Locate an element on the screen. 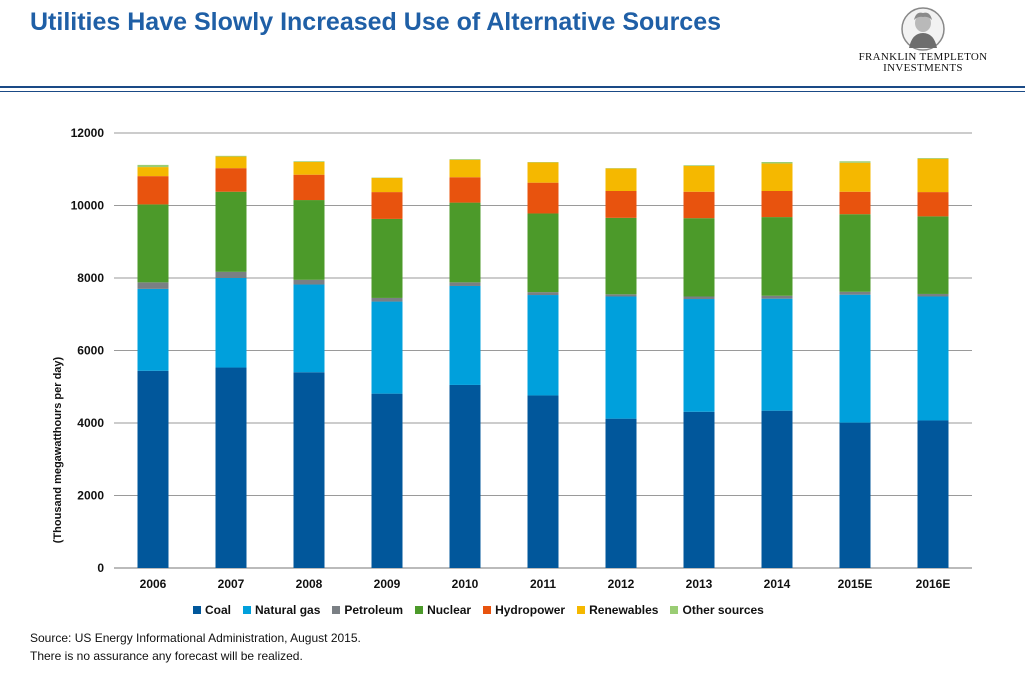 This screenshot has height=680, width=1025. x-tick-label: 2010 is located at coordinates (465, 584).